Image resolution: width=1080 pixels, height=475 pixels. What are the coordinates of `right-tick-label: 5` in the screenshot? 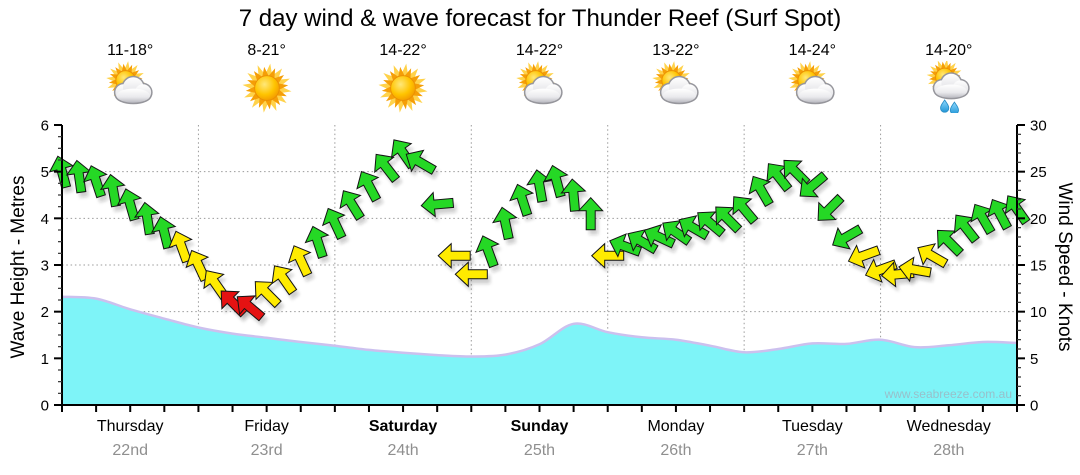 It's located at (1034, 359).